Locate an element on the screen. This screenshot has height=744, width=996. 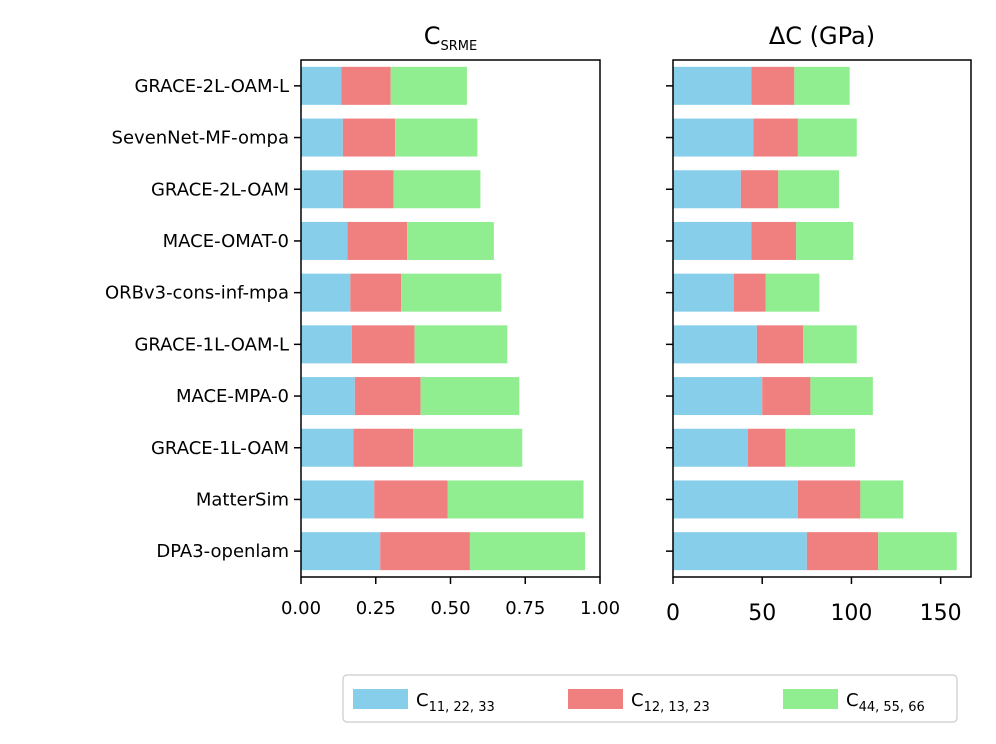
y-tick-label-grace-2l-oam: GRACE-2L-OAM is located at coordinates (220, 189).